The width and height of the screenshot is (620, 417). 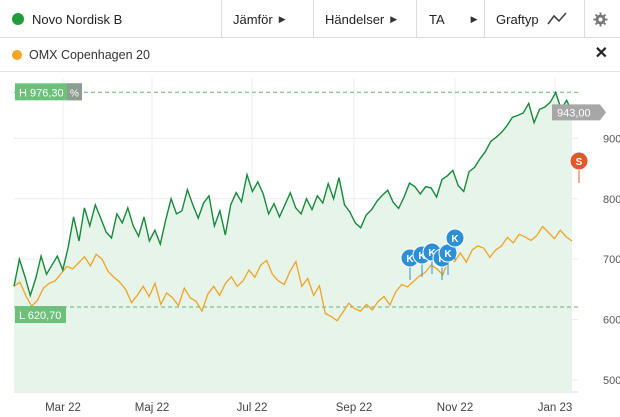 What do you see at coordinates (574, 113) in the screenshot?
I see `last-value-label: 943,00` at bounding box center [574, 113].